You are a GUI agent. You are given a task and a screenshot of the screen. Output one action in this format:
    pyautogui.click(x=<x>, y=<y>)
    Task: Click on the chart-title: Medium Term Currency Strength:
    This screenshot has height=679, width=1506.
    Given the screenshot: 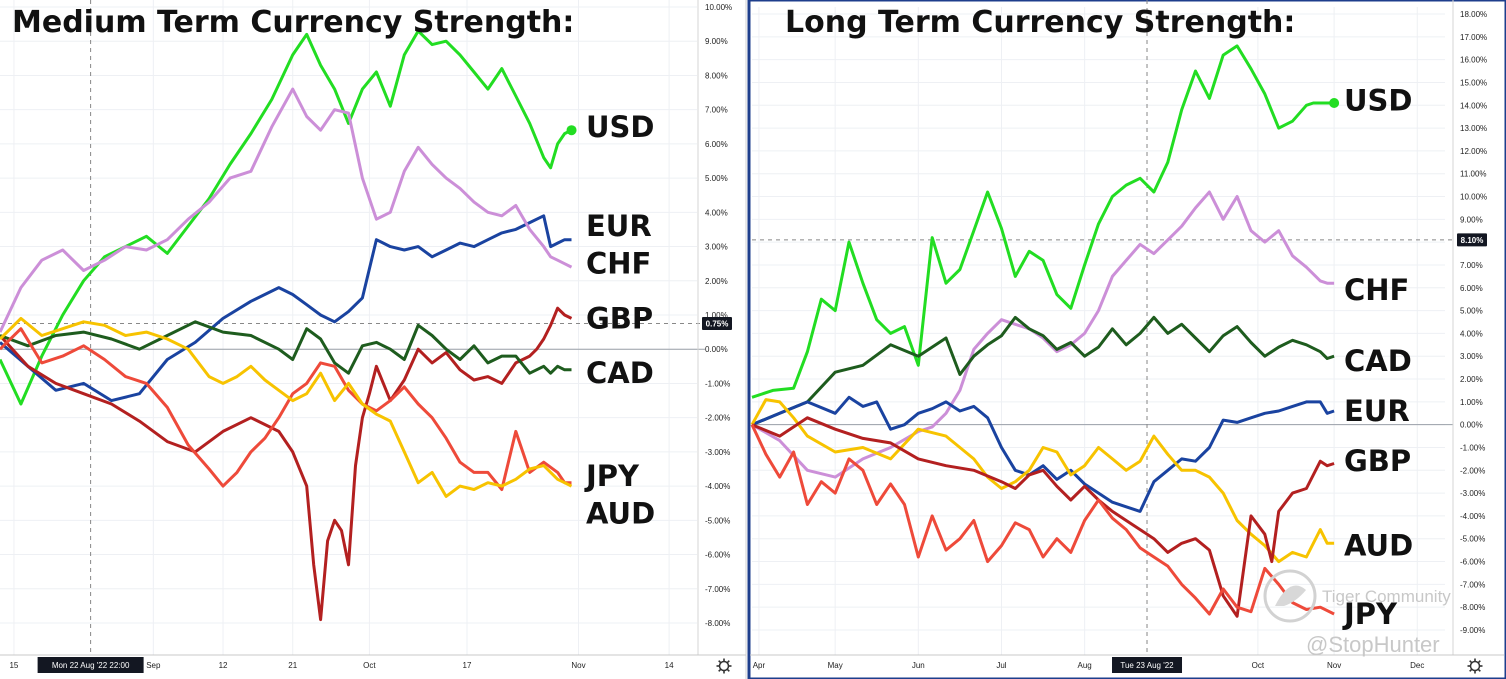 What is the action you would take?
    pyautogui.click(x=293, y=22)
    